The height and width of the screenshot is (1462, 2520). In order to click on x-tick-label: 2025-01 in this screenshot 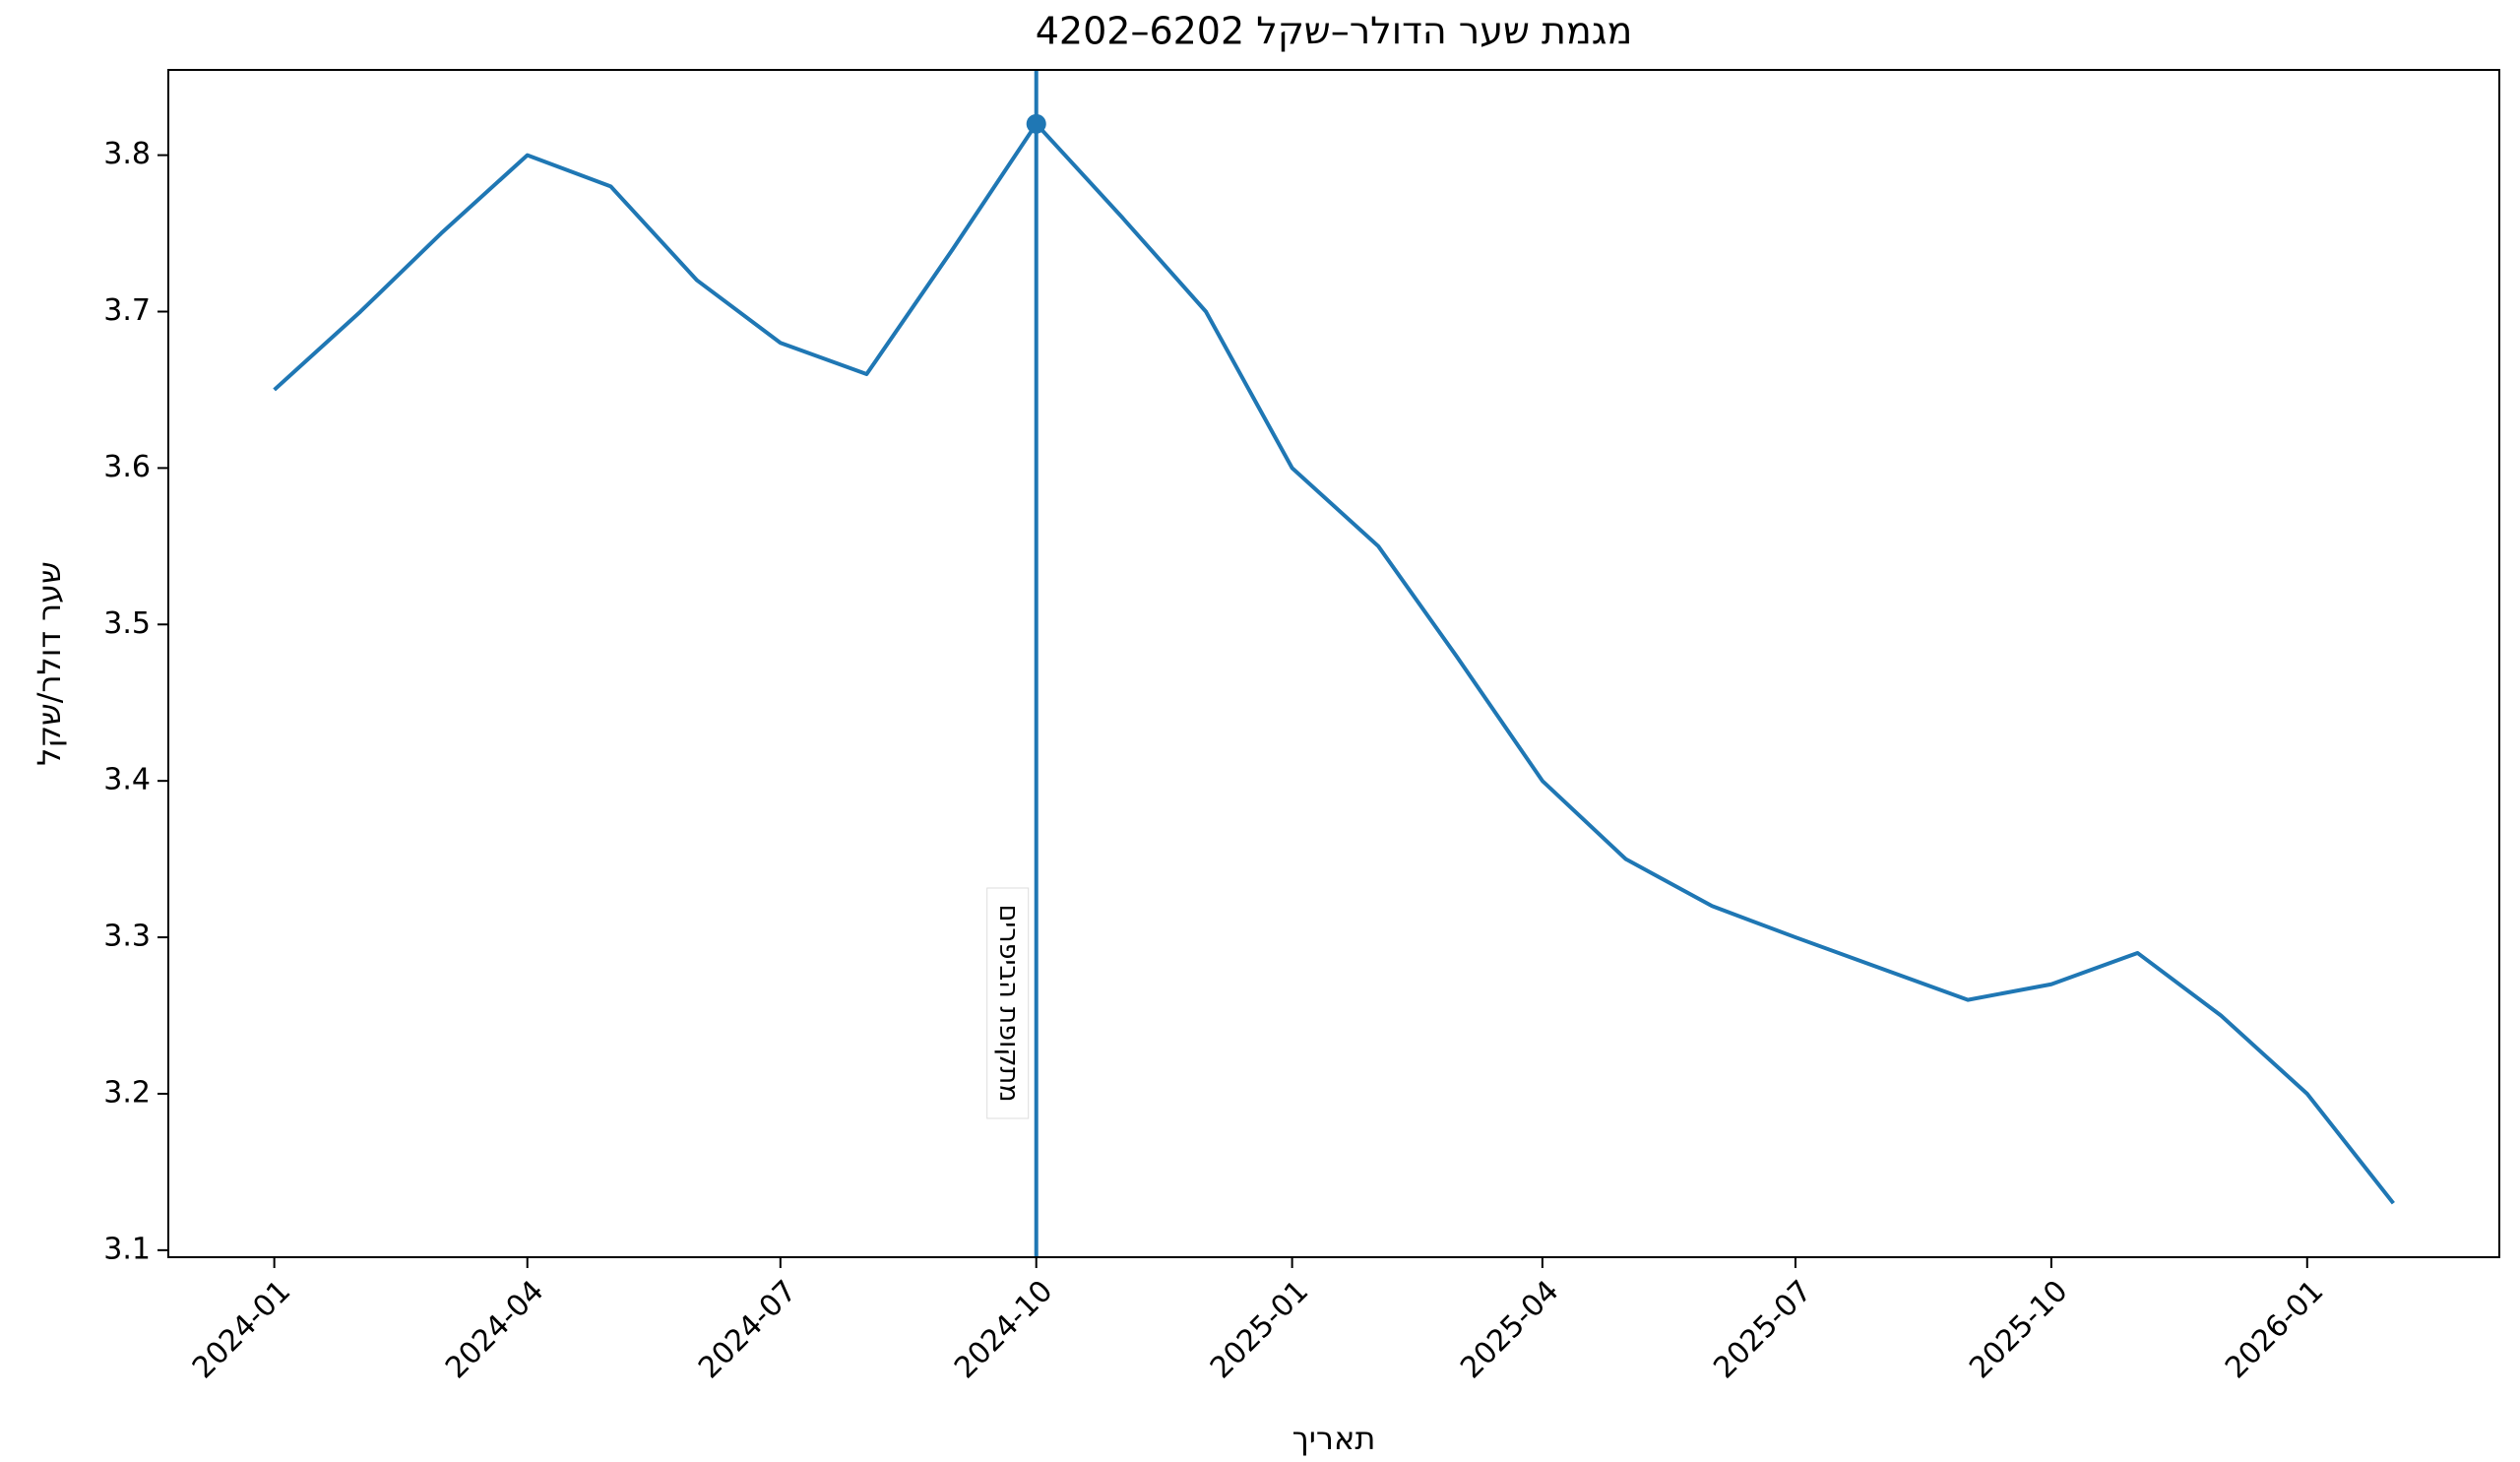, I will do `click(1259, 1329)`.